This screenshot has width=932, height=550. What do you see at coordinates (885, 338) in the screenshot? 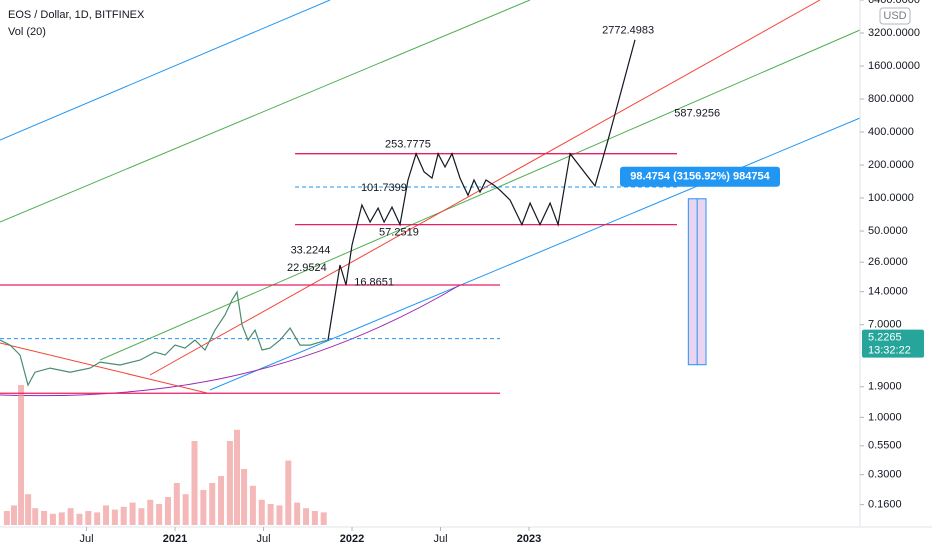
I see `price-tag-value: 5.2265` at bounding box center [885, 338].